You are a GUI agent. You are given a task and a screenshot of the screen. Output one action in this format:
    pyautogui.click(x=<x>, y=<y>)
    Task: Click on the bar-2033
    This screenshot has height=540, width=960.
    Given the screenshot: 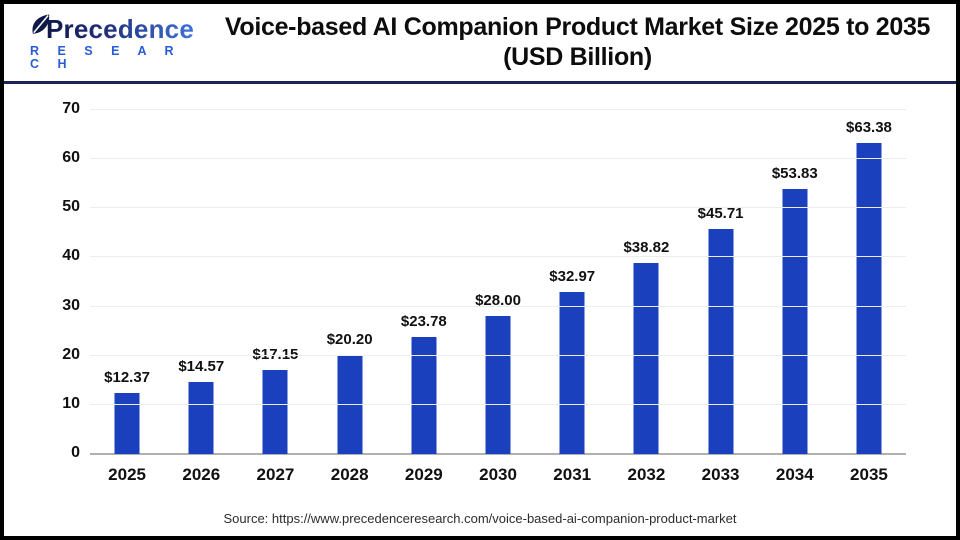 What is the action you would take?
    pyautogui.click(x=721, y=341)
    